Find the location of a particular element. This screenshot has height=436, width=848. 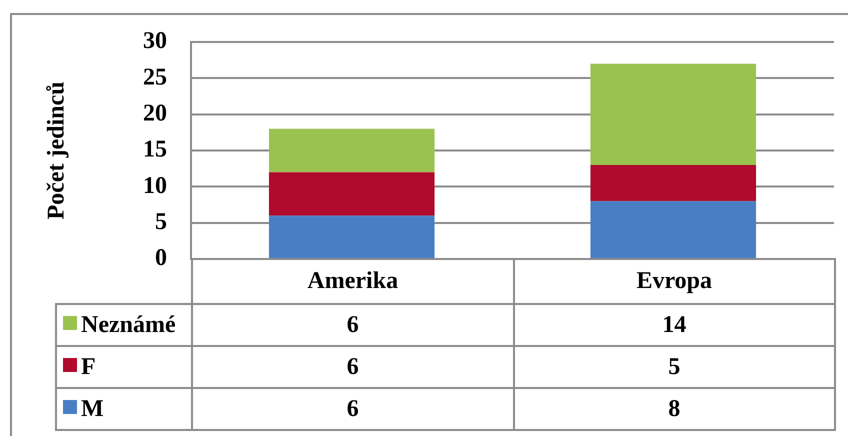

y-tick-label: 15 is located at coordinates (155, 149).